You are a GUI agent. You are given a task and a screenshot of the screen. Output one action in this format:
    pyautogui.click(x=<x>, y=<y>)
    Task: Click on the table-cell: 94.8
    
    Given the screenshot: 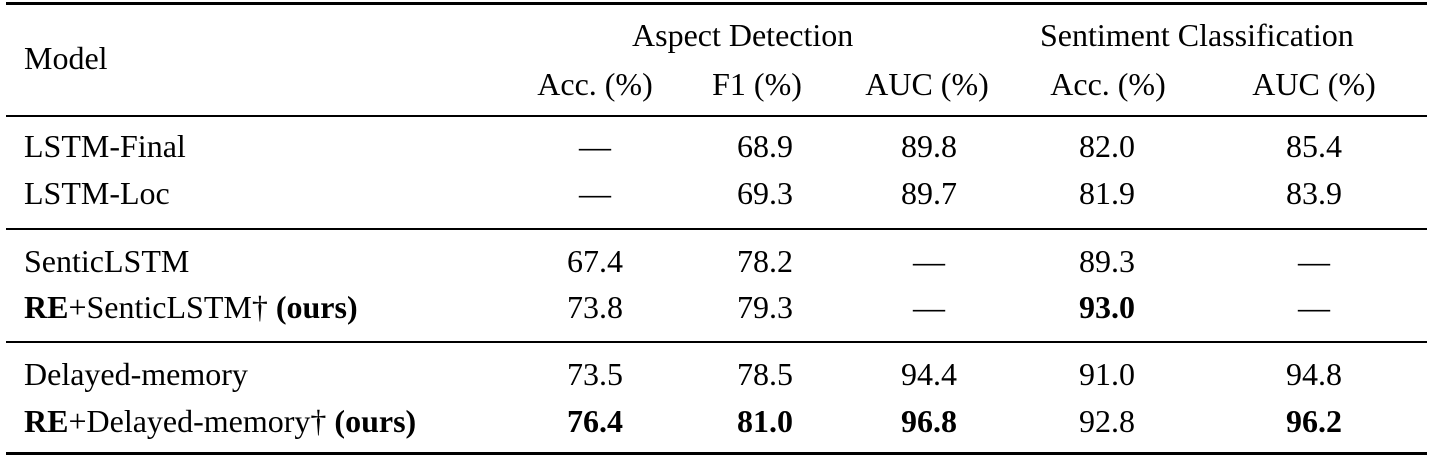 What is the action you would take?
    pyautogui.click(x=1314, y=374)
    